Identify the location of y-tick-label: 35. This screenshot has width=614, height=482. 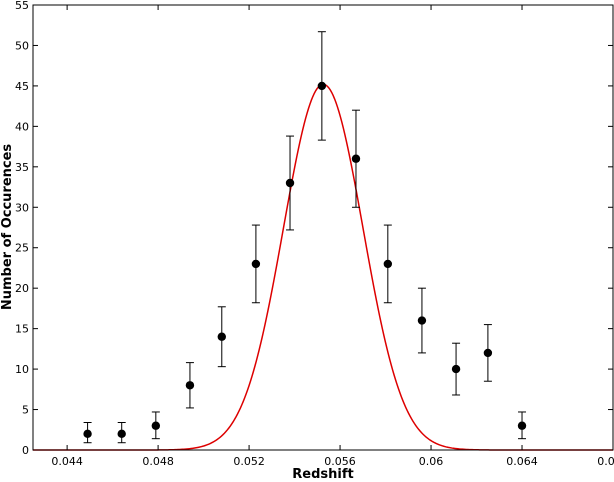
(22, 167).